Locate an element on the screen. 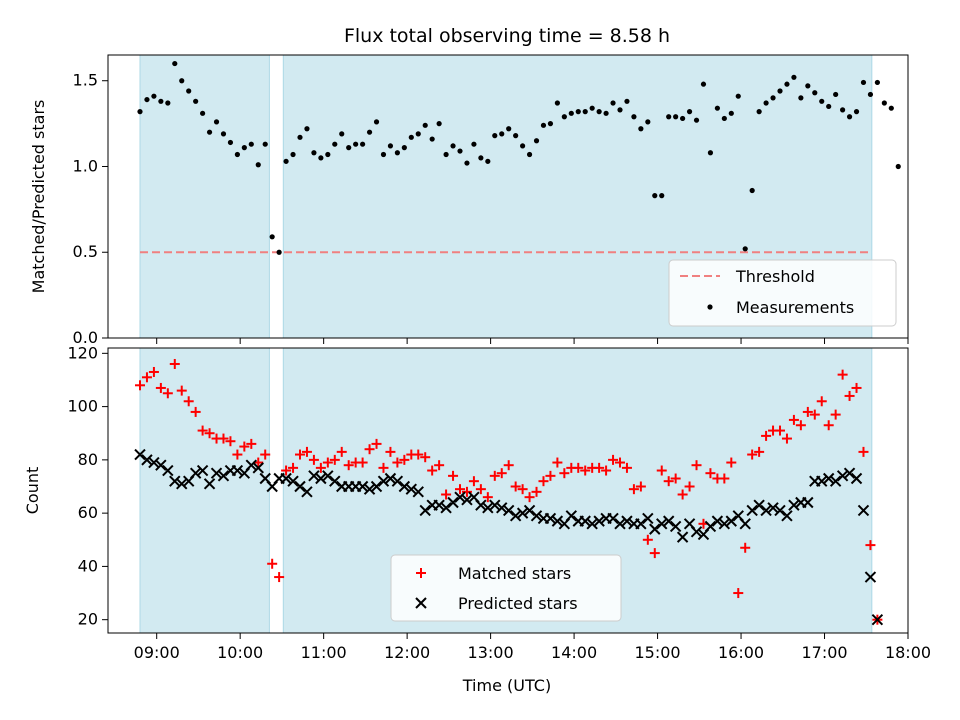 The height and width of the screenshot is (720, 960). bottom-y-axis-label: Count is located at coordinates (32, 491).